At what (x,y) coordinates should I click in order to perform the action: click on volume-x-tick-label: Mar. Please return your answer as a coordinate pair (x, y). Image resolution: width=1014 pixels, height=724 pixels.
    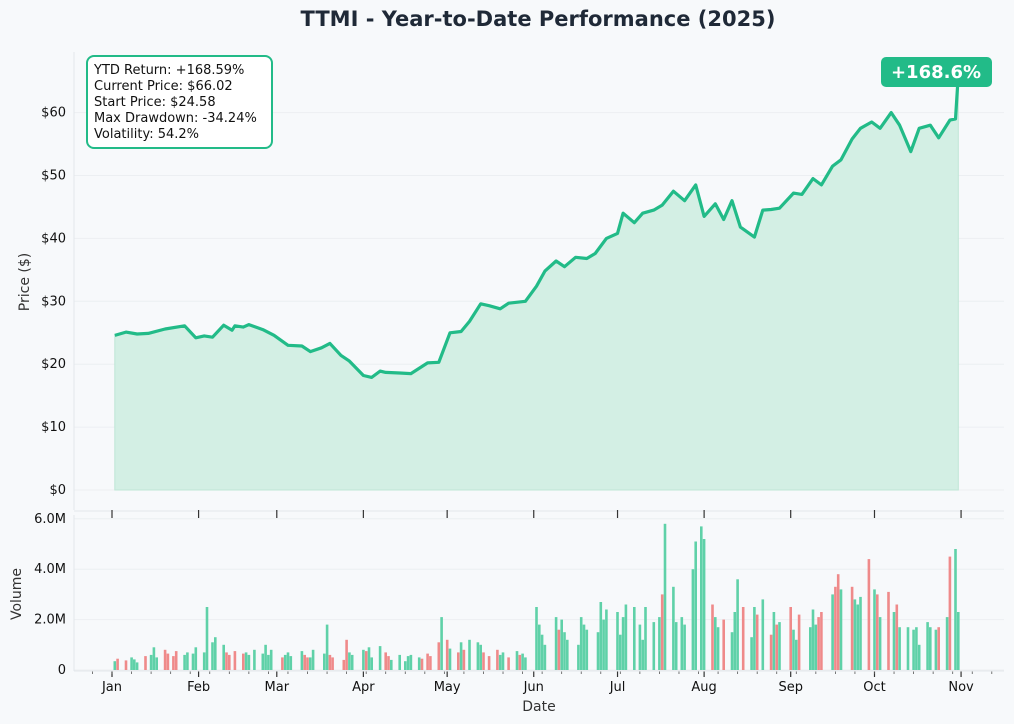
    Looking at the image, I should click on (277, 687).